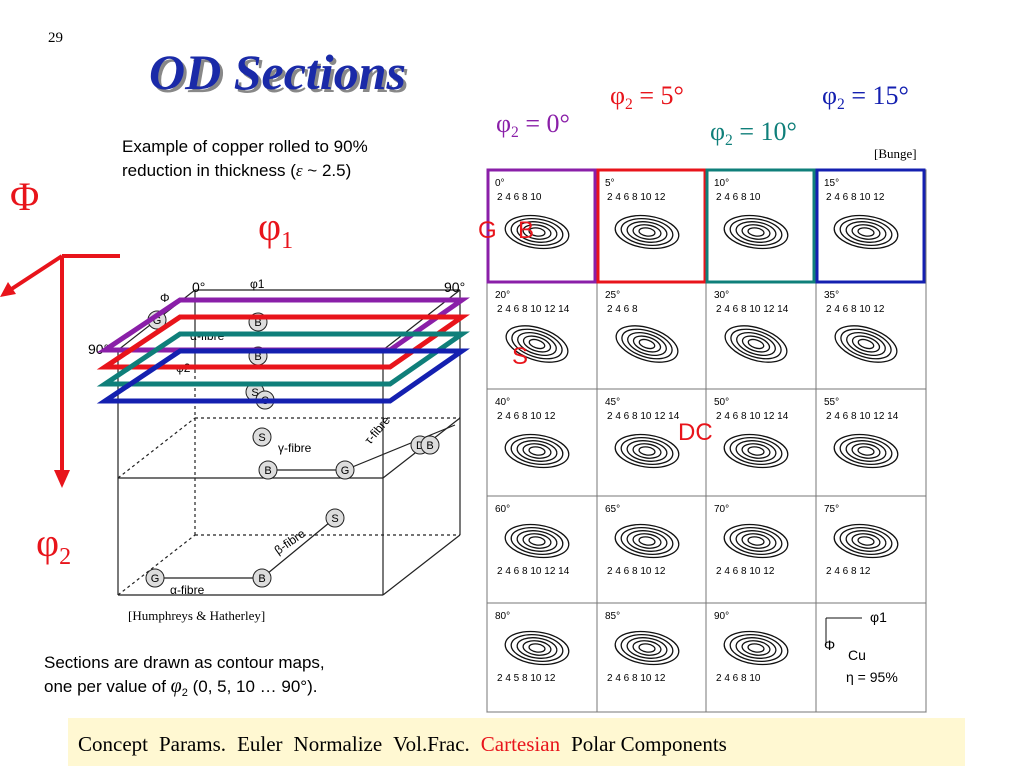 Image resolution: width=1024 pixels, height=768 pixels. I want to click on legend-text: φ1, so click(878, 617).